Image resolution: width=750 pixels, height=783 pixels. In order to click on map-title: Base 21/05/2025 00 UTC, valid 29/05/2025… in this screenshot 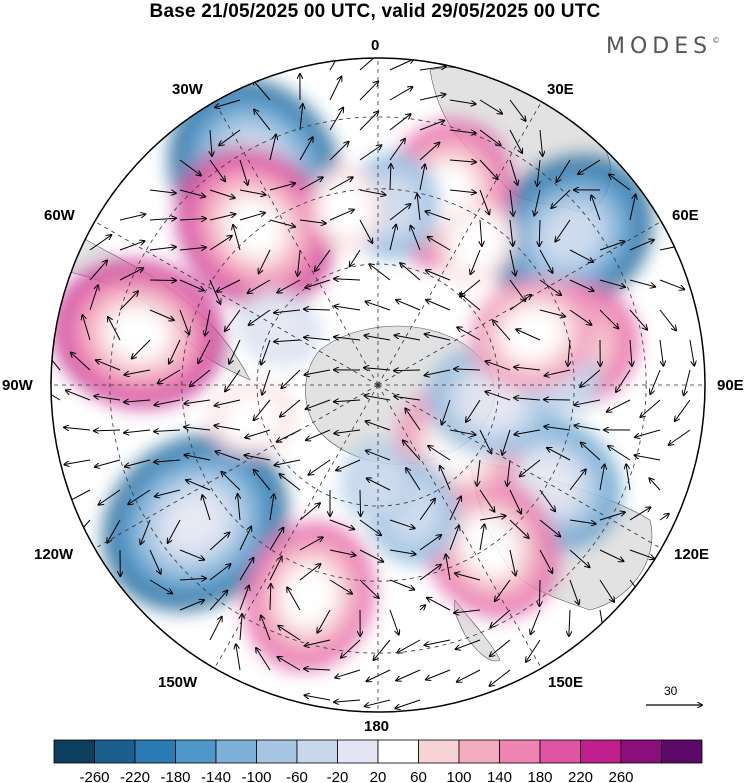, I will do `click(375, 11)`.